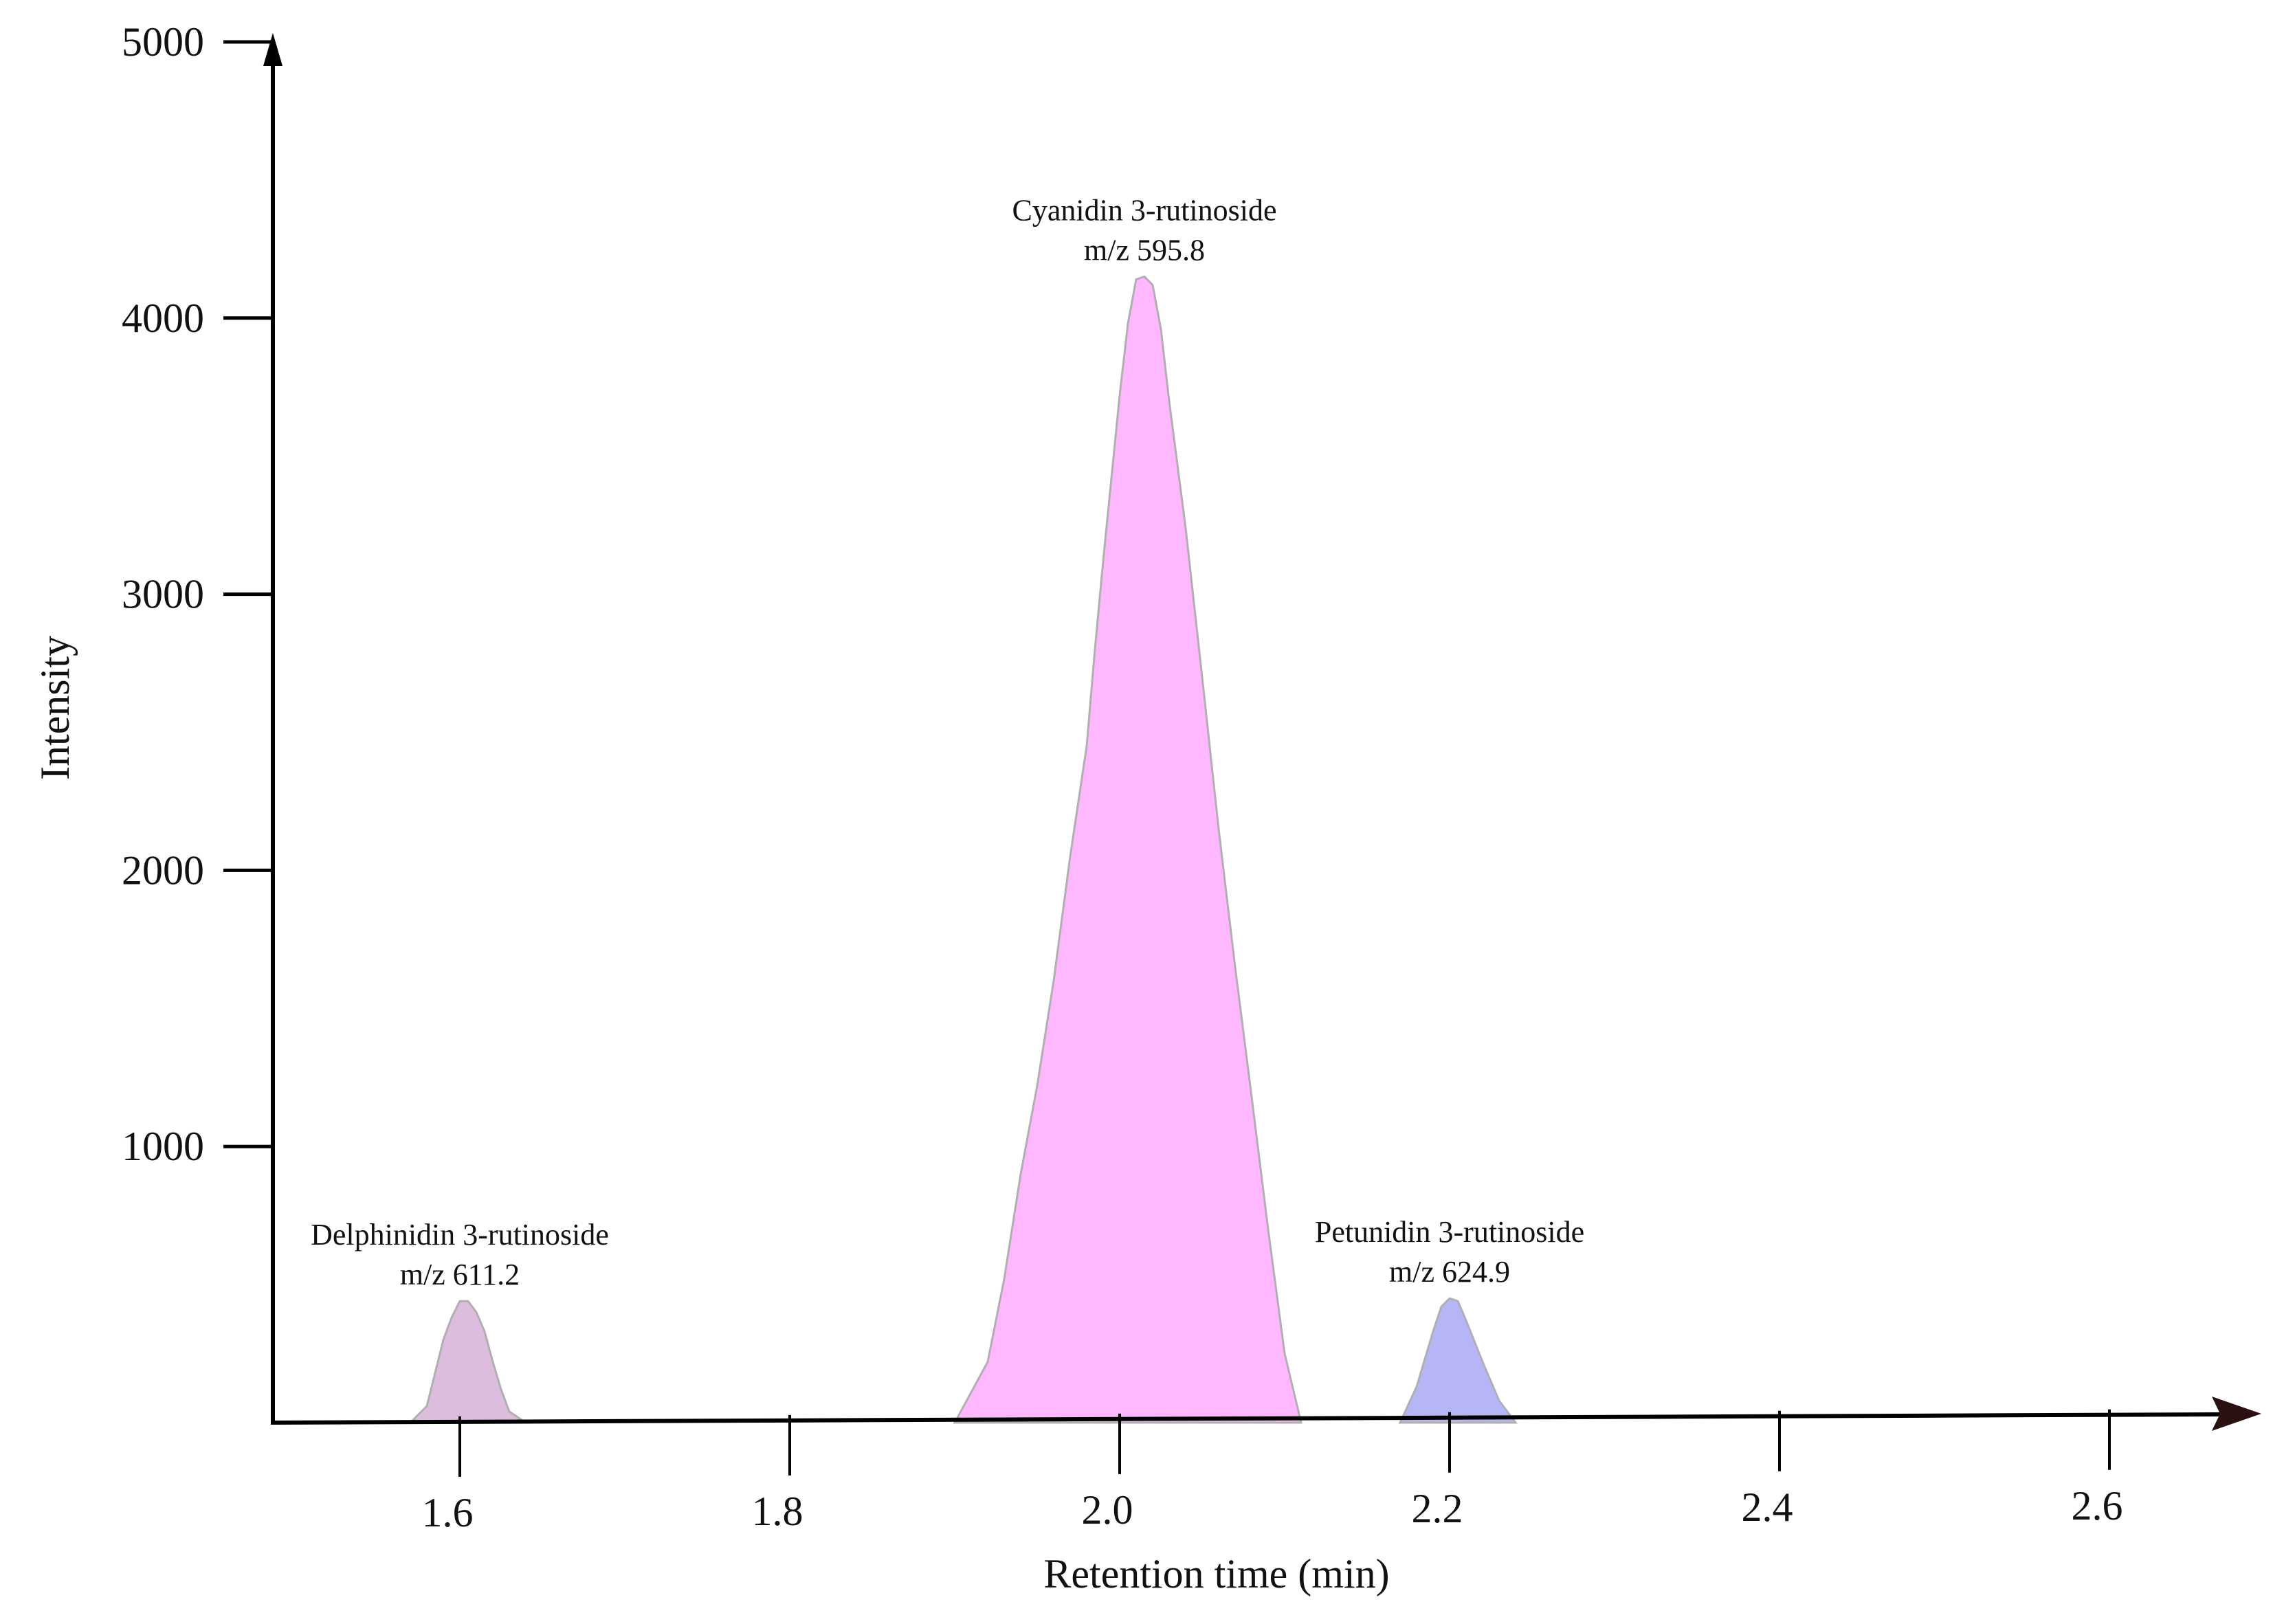  What do you see at coordinates (1107, 1510) in the screenshot?
I see `x-tick-label: 2.0` at bounding box center [1107, 1510].